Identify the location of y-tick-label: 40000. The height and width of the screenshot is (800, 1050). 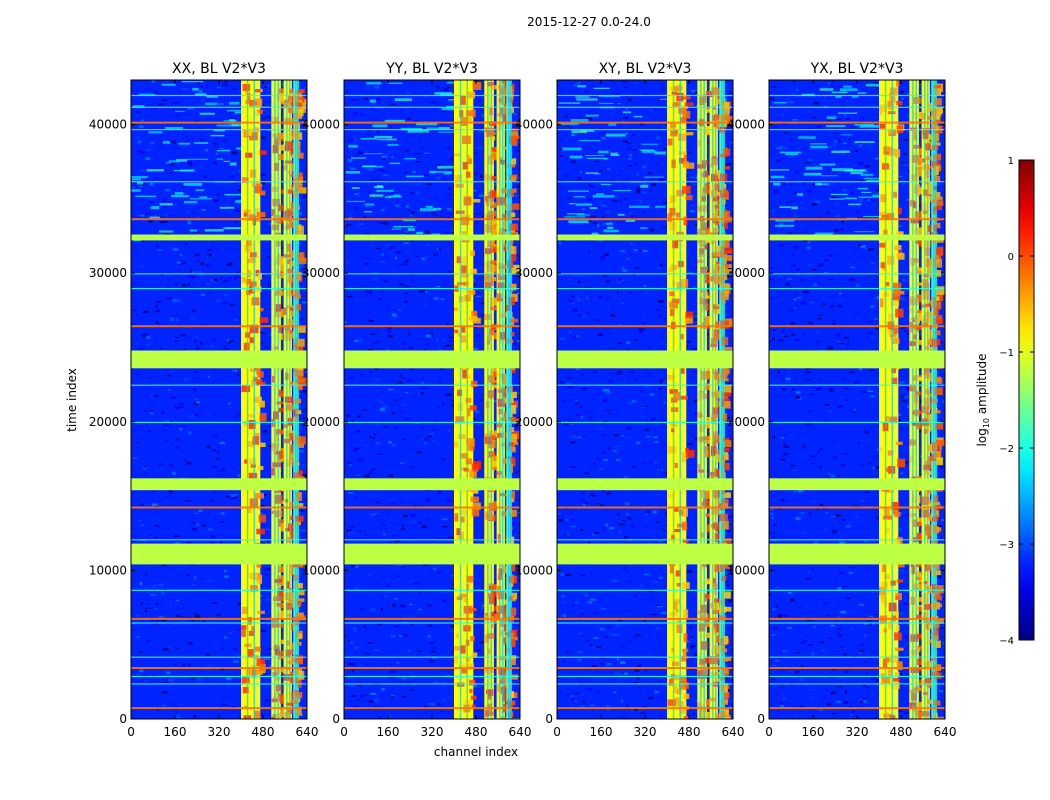
(321, 125).